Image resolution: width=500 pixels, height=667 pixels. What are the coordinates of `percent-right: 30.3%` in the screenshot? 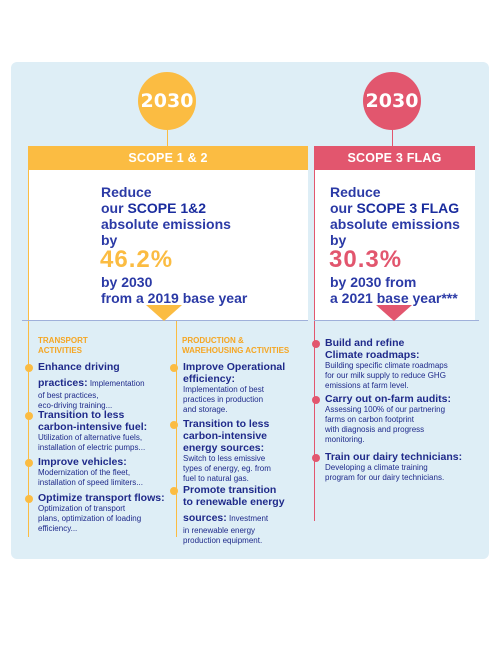 It's located at (366, 259).